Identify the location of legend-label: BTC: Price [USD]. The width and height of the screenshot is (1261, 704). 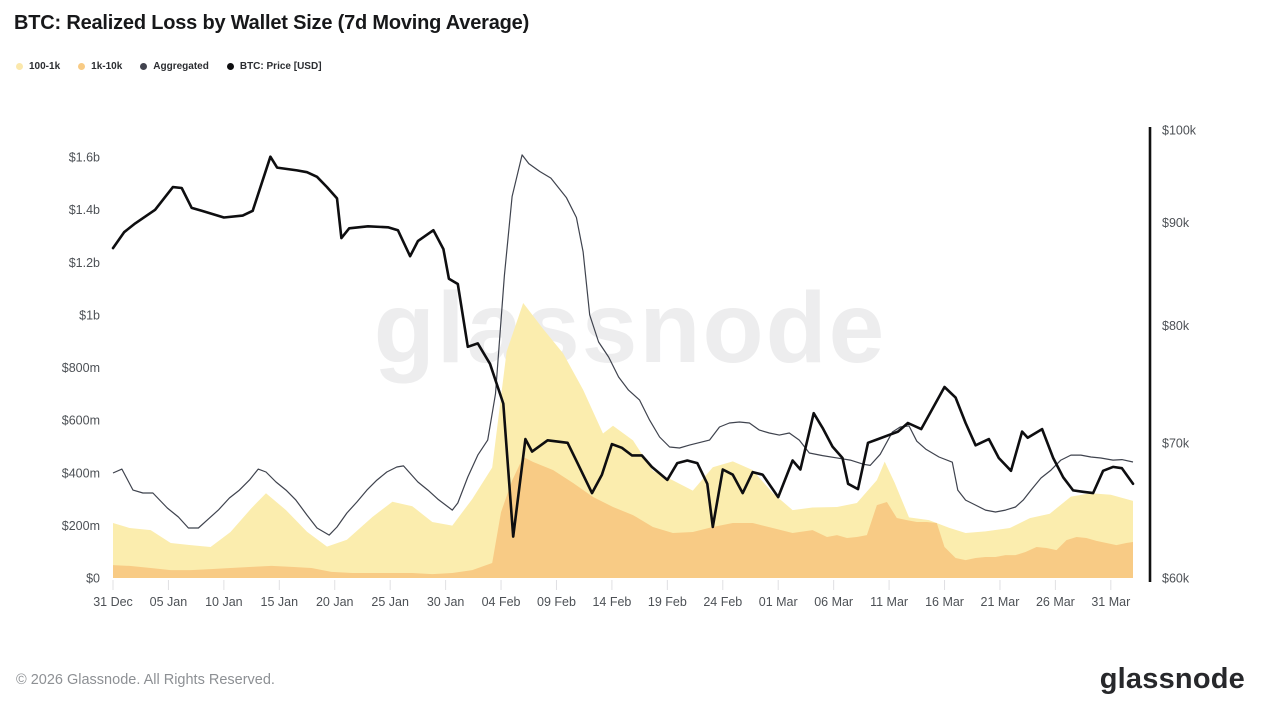
(280, 66).